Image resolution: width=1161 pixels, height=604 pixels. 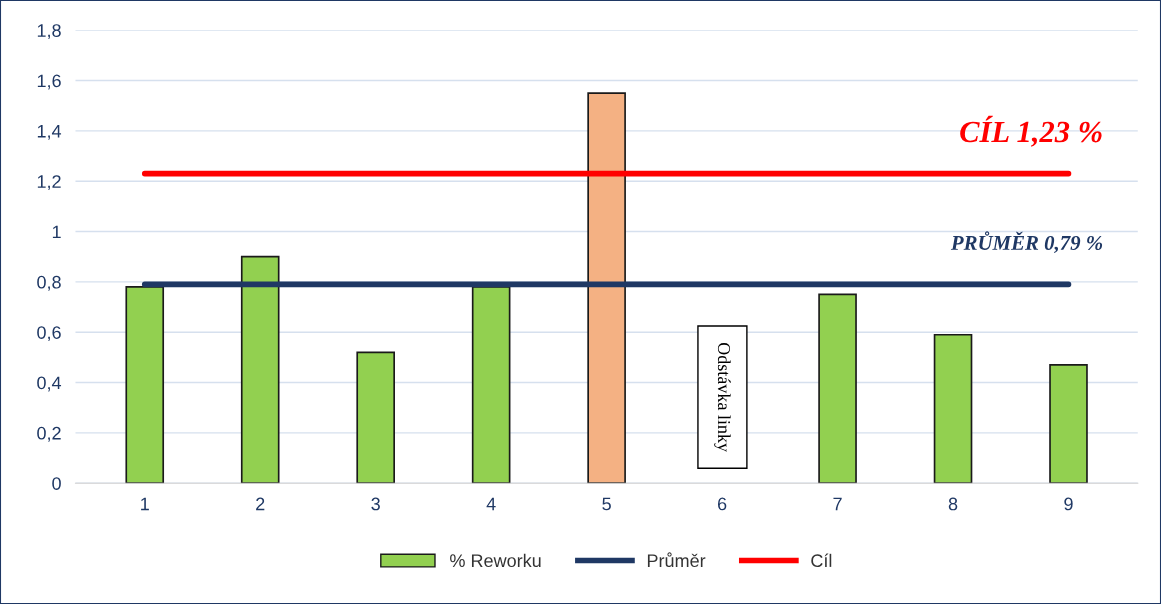 What do you see at coordinates (676, 560) in the screenshot?
I see `legend-label: Průměr` at bounding box center [676, 560].